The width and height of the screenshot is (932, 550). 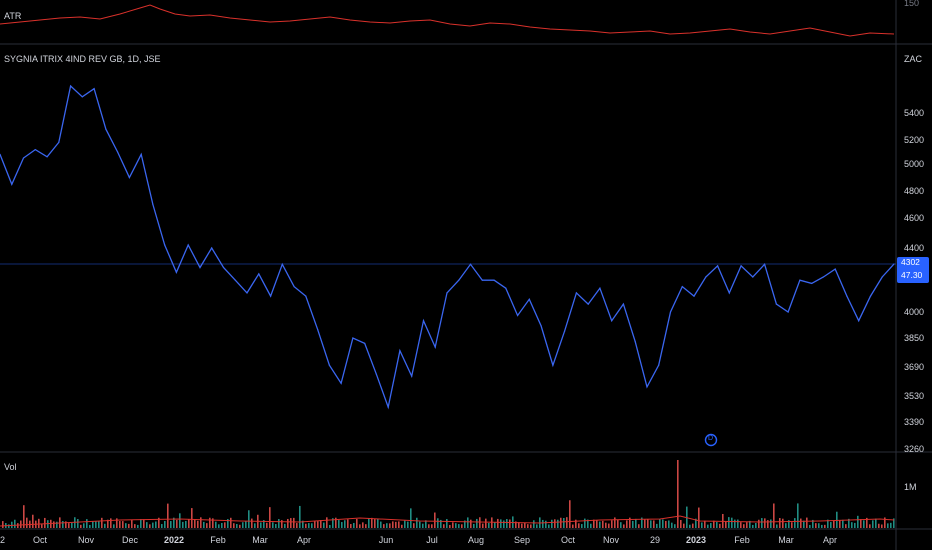 I want to click on time-tick-label: Apr, so click(x=304, y=540).